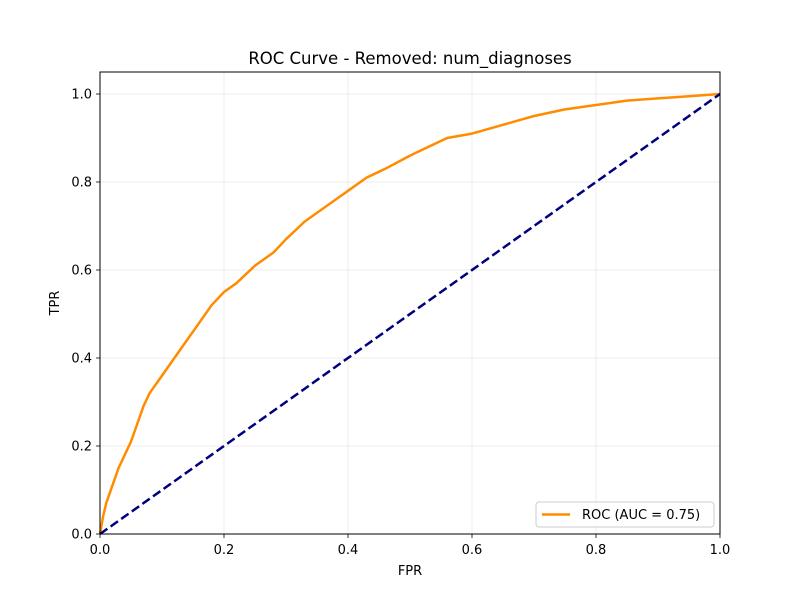 This screenshot has width=800, height=604. What do you see at coordinates (720, 550) in the screenshot?
I see `x-tick-label-5: 1.0` at bounding box center [720, 550].